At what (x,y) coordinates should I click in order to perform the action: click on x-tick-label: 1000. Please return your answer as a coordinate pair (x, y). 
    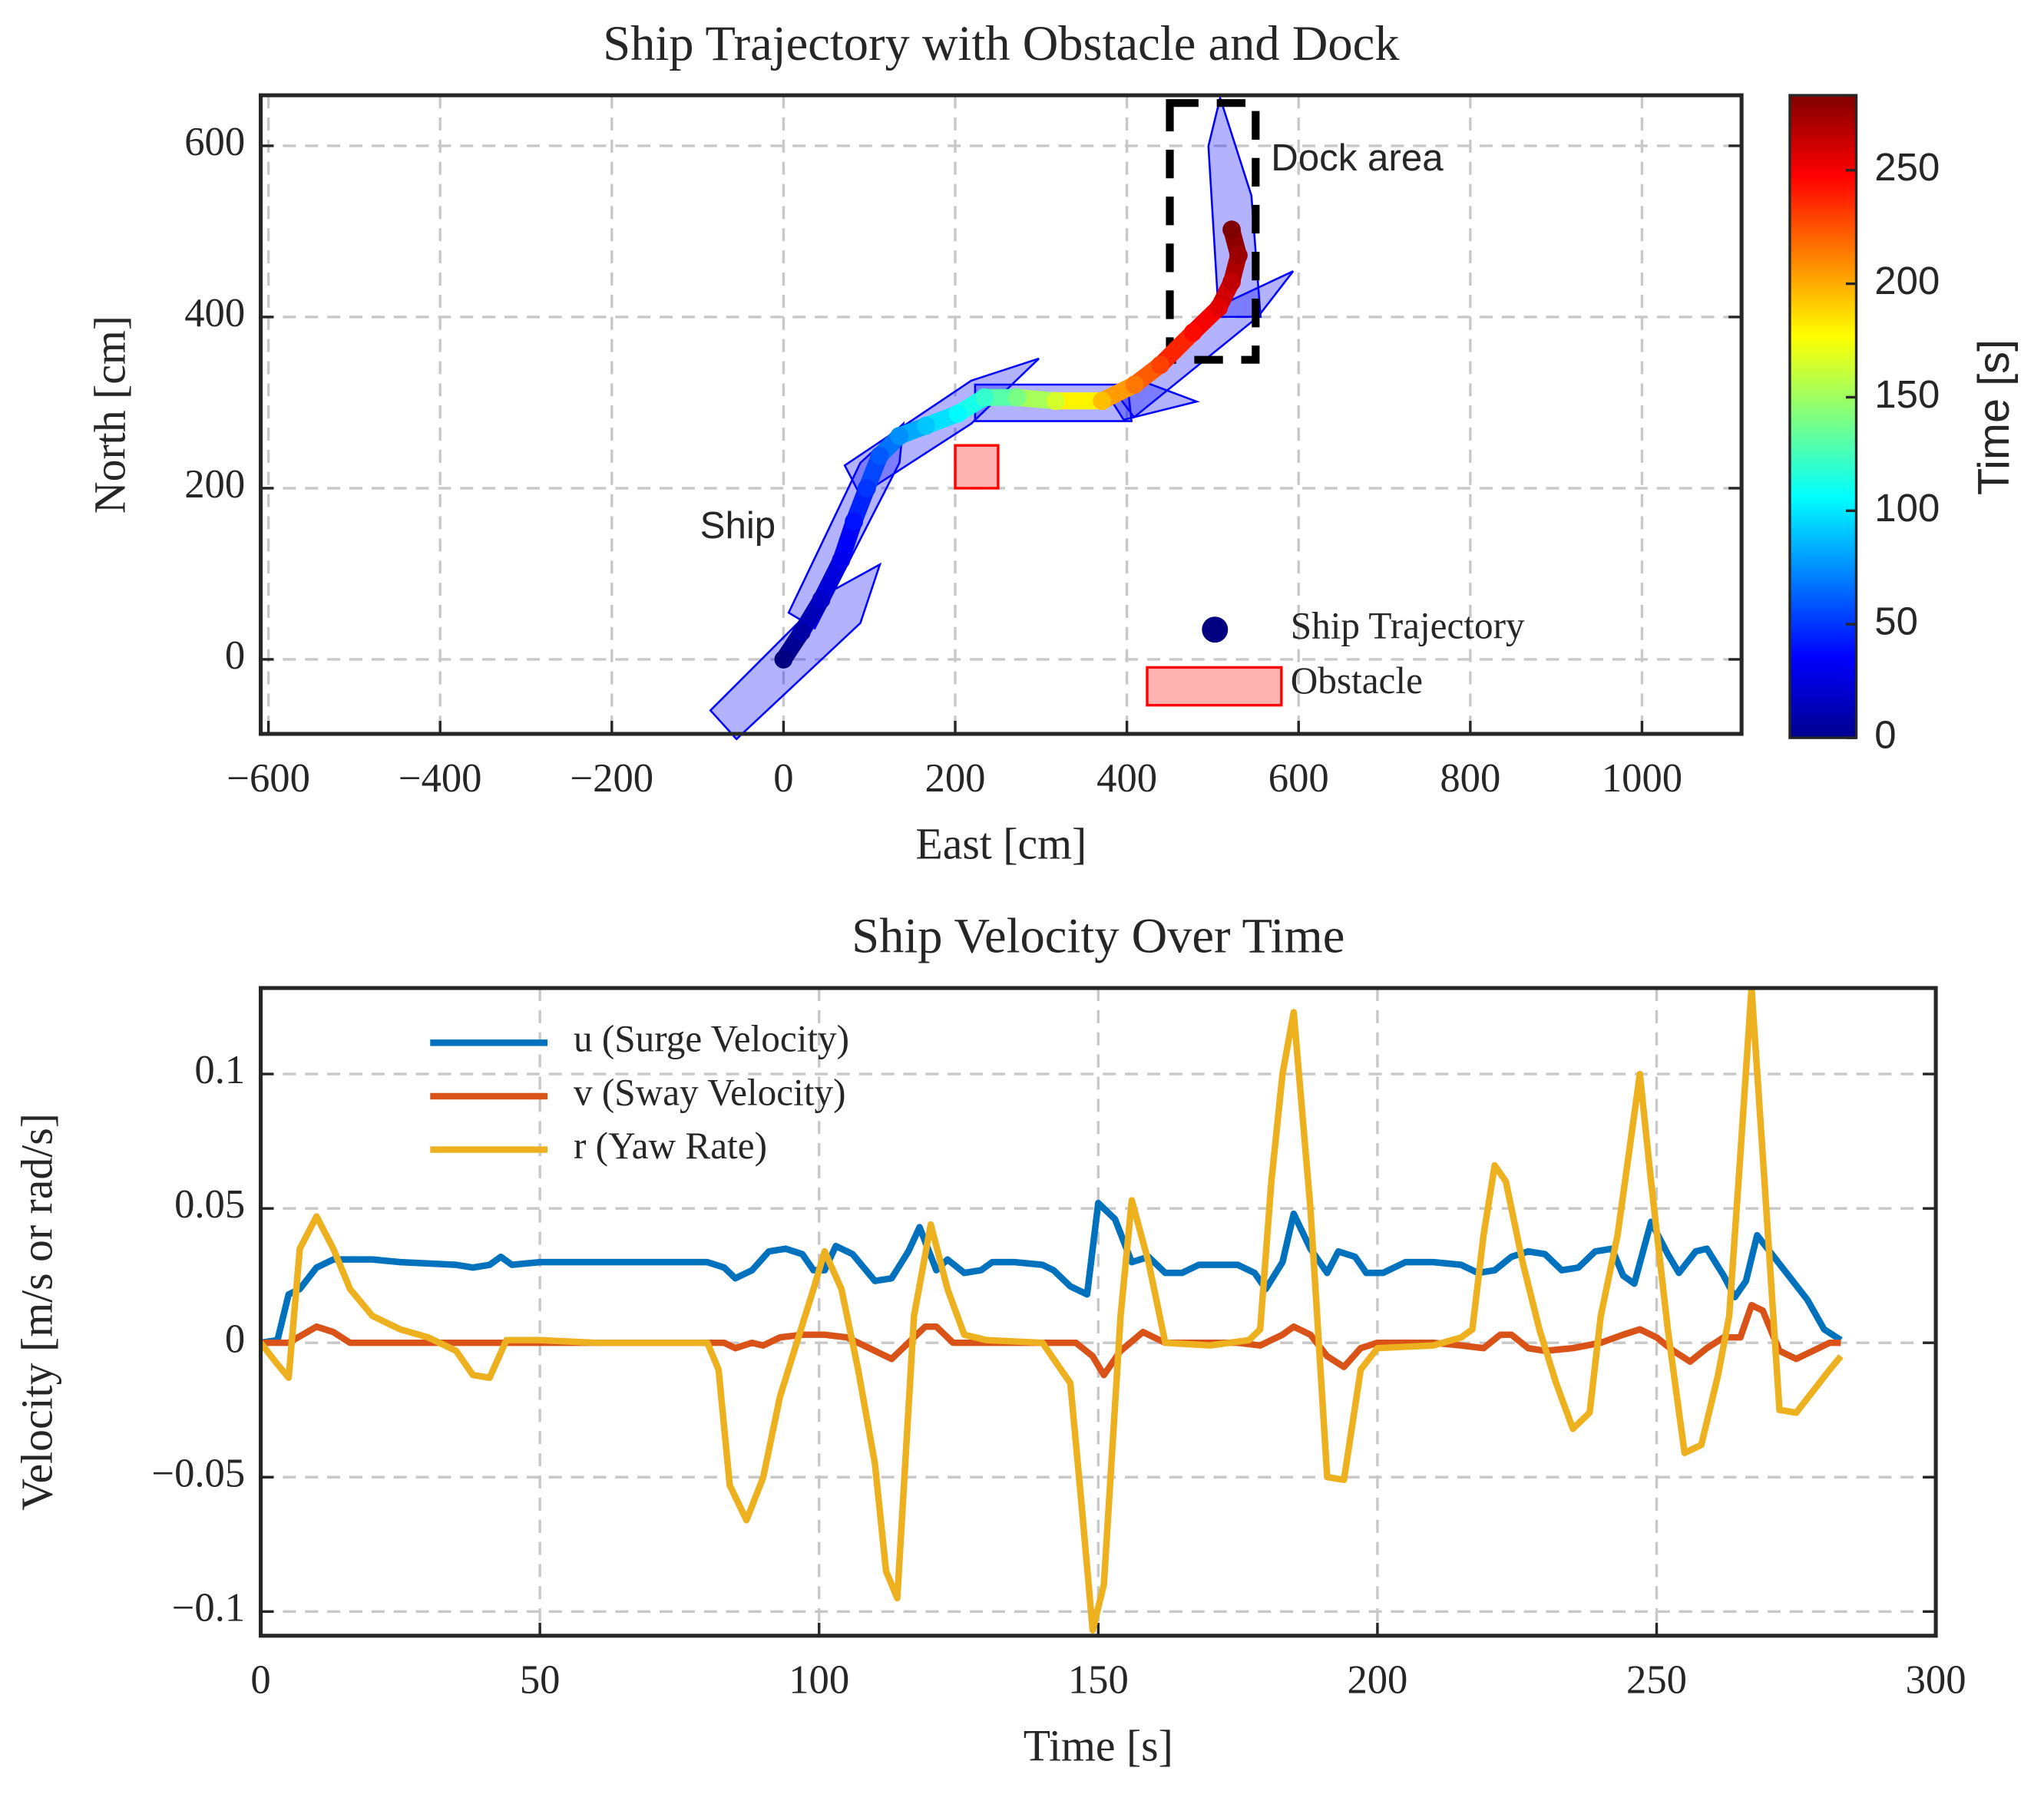
    Looking at the image, I should click on (1642, 778).